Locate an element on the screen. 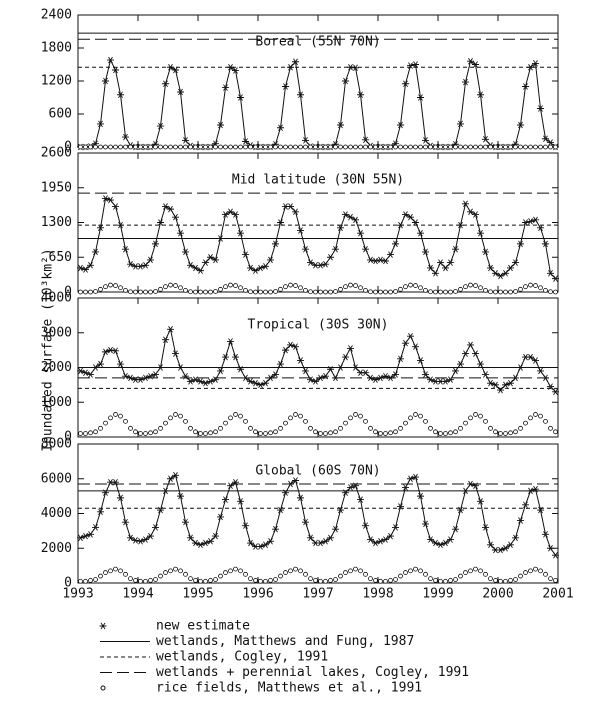 The height and width of the screenshot is (710, 591). y-tick-label: 650 is located at coordinates (60, 257).